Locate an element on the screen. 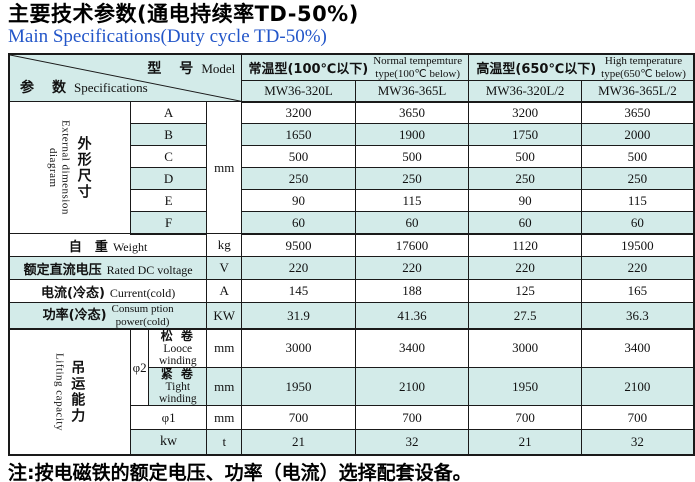 This screenshot has height=482, width=695. table-row-E: E 90 115 90 115 is located at coordinates (352, 201).